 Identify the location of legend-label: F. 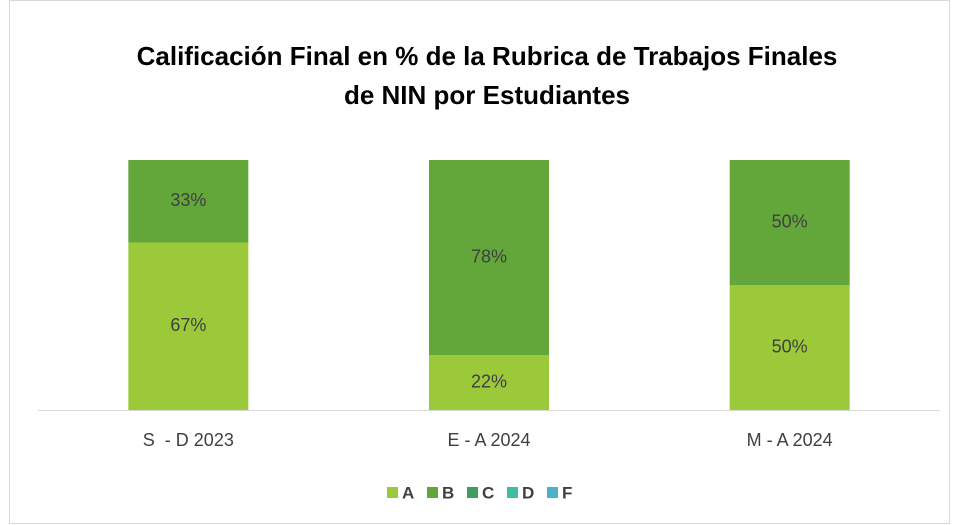
(567, 492).